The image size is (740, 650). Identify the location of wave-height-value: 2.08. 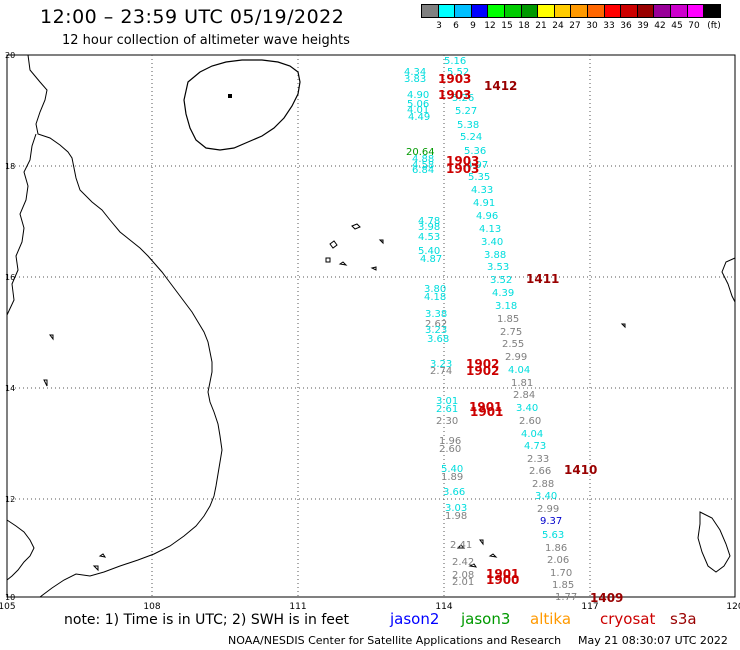
(463, 575).